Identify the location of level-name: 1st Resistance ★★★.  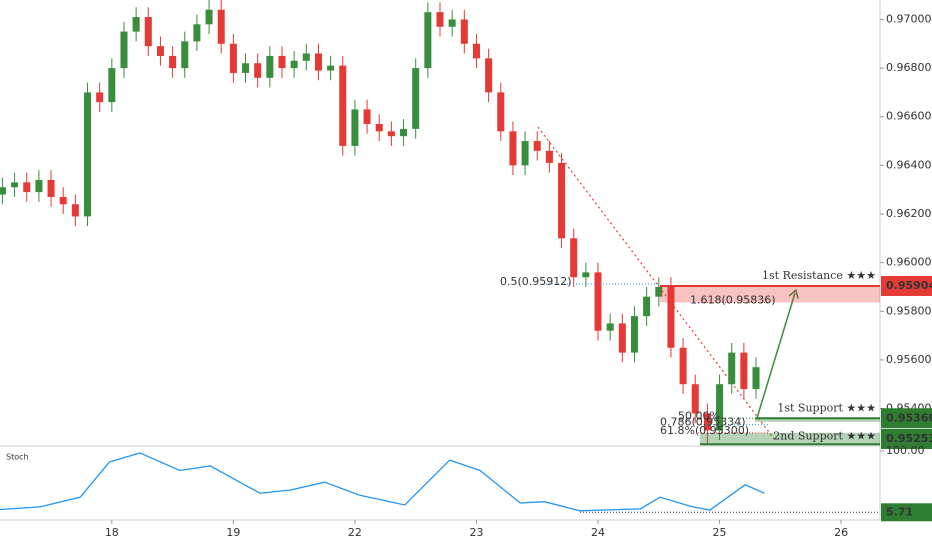
(819, 275).